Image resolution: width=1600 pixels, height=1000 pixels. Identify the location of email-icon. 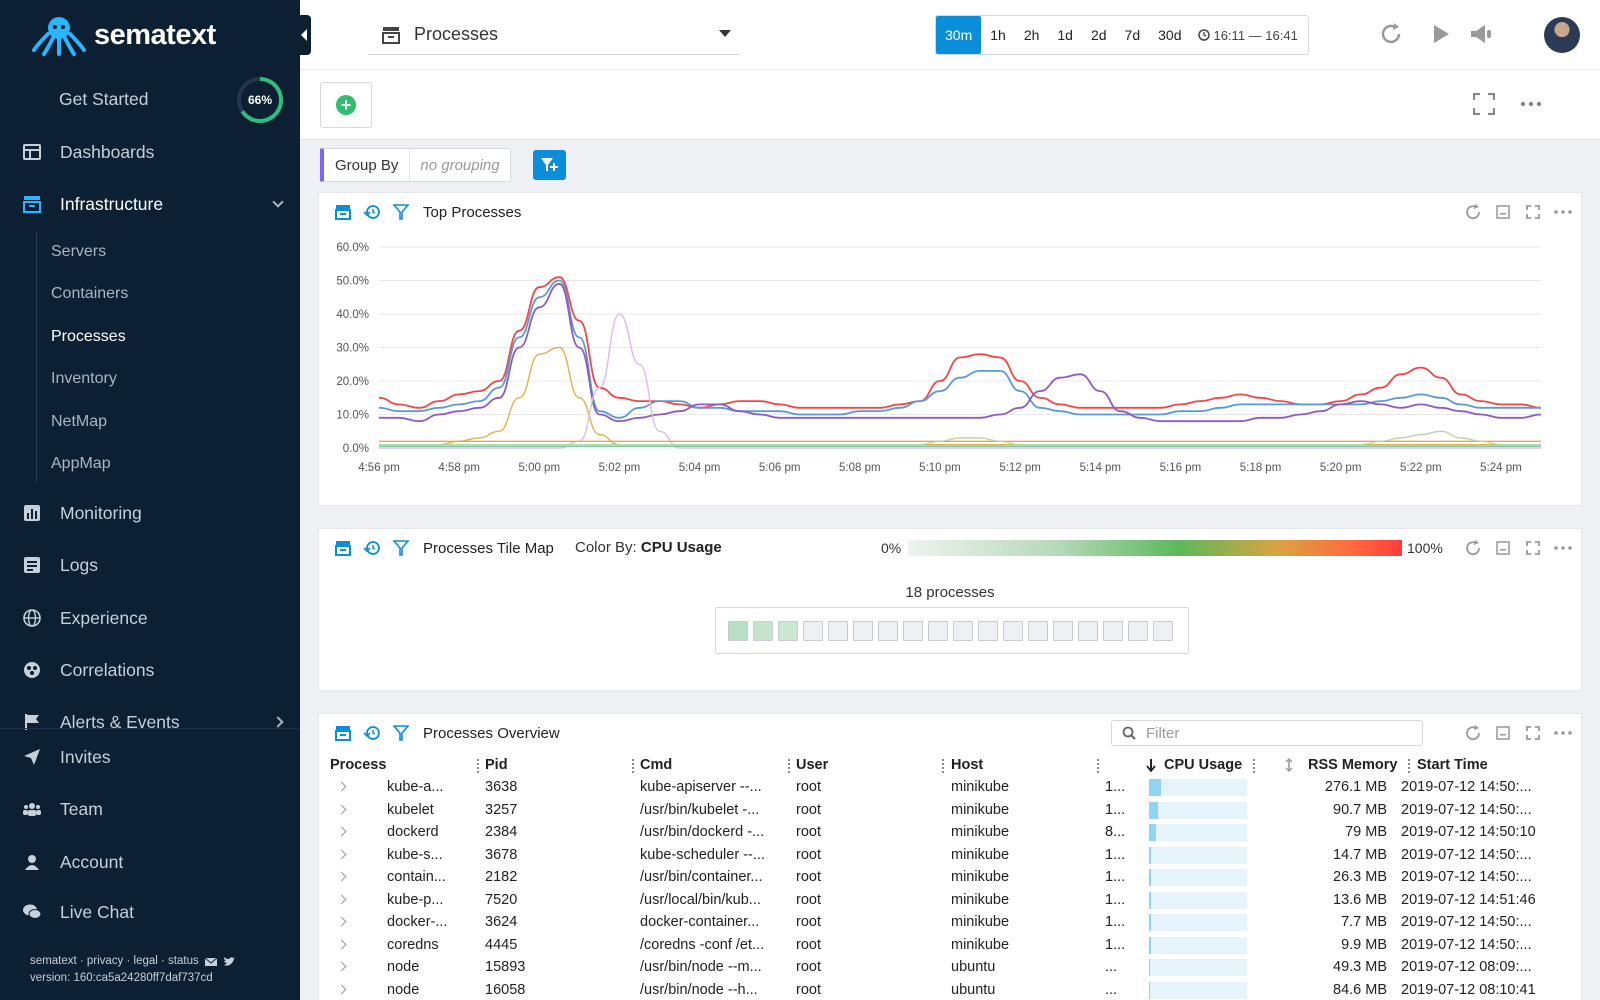
(210, 962).